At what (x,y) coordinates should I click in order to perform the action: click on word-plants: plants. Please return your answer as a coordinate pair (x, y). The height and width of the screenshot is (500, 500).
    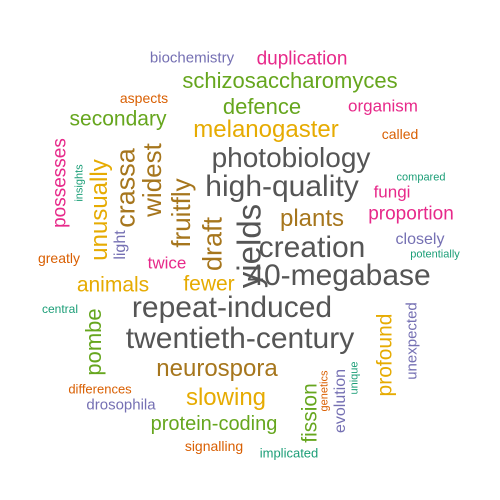
    Looking at the image, I should click on (312, 218).